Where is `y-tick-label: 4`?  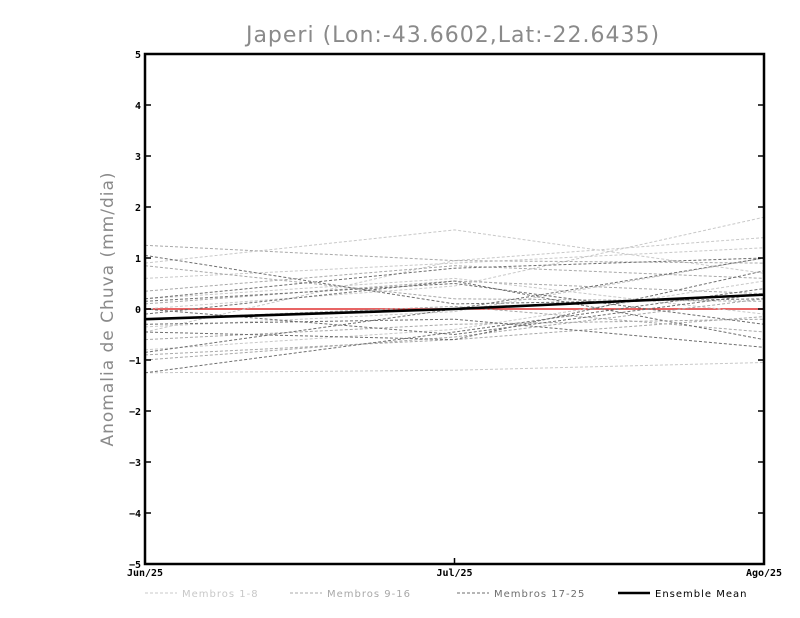 y-tick-label: 4 is located at coordinates (138, 106).